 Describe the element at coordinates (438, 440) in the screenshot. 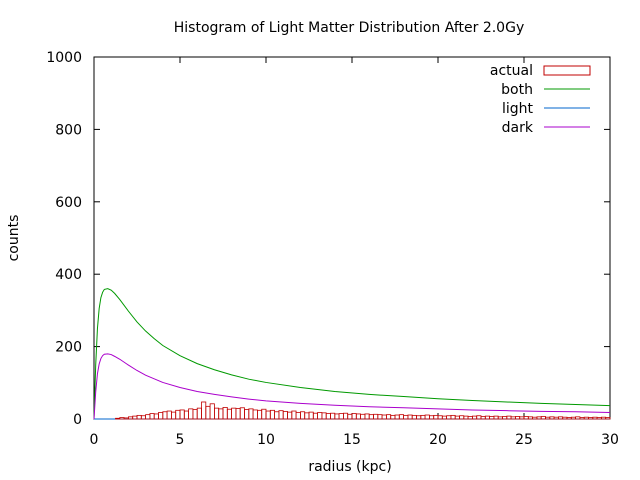

I see `x-tick-label: 20` at that location.